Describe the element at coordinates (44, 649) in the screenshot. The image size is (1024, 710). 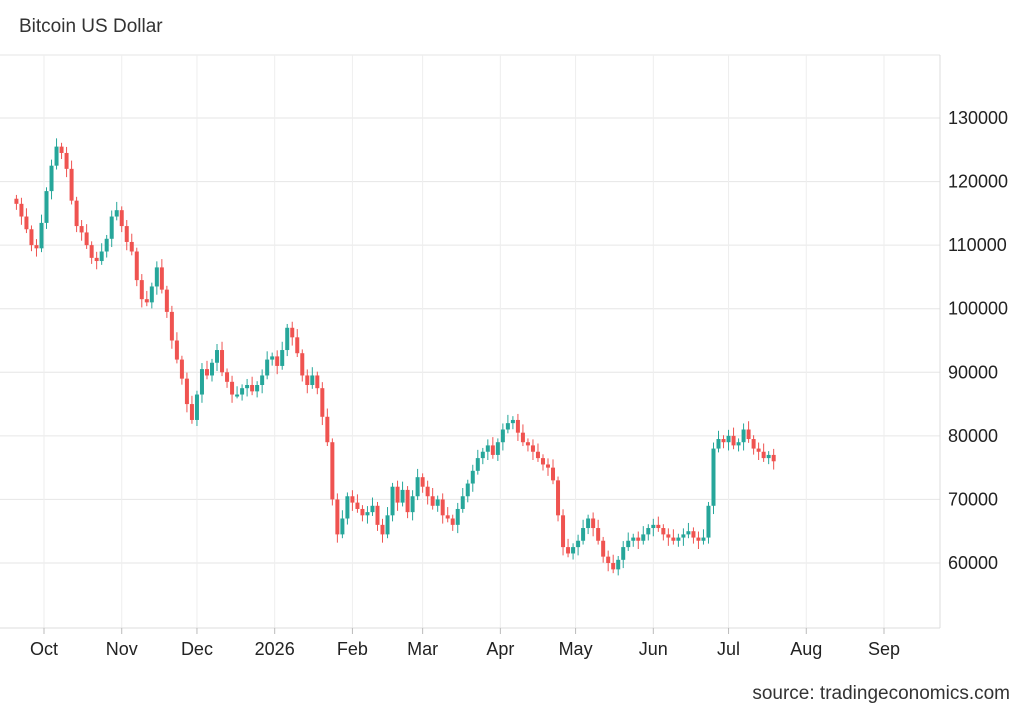
I see `x-tick-label: Oct` at that location.